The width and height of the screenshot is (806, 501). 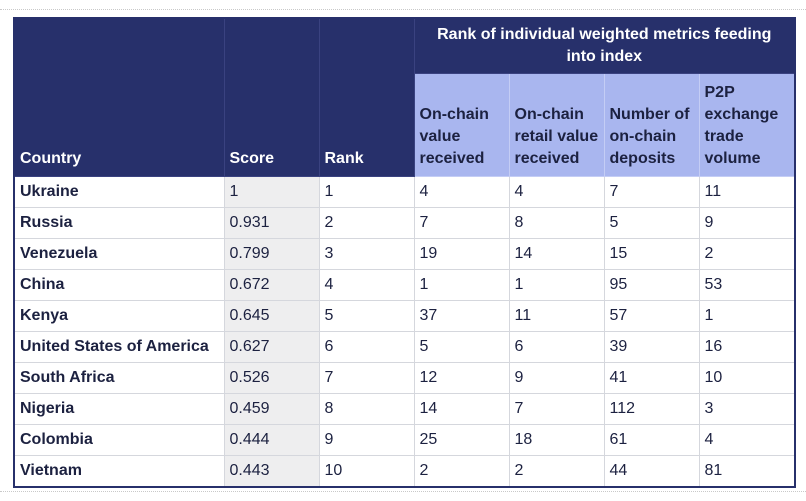 I want to click on column-header-onchain-value: On-chain value received, so click(x=461, y=125).